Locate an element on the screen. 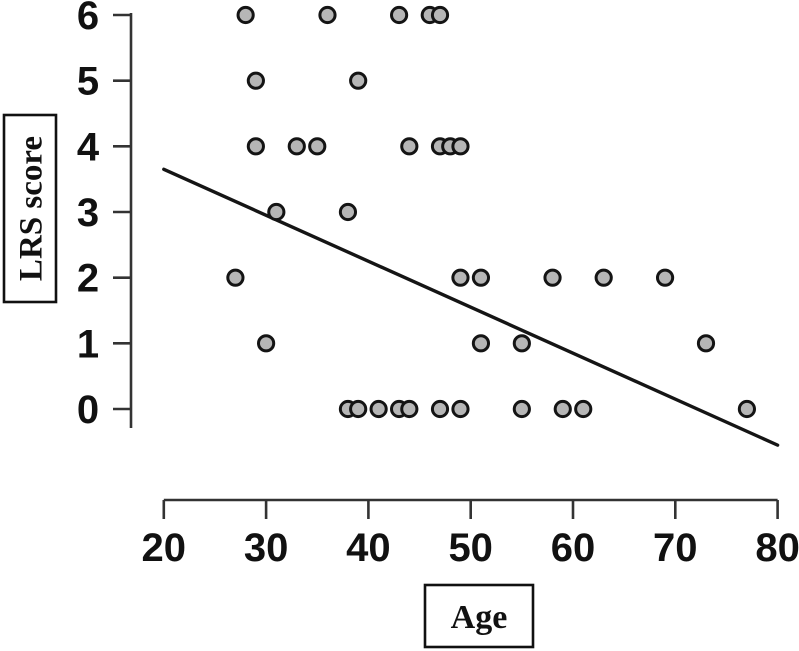  y-tick-label: 3 is located at coordinates (88, 213).